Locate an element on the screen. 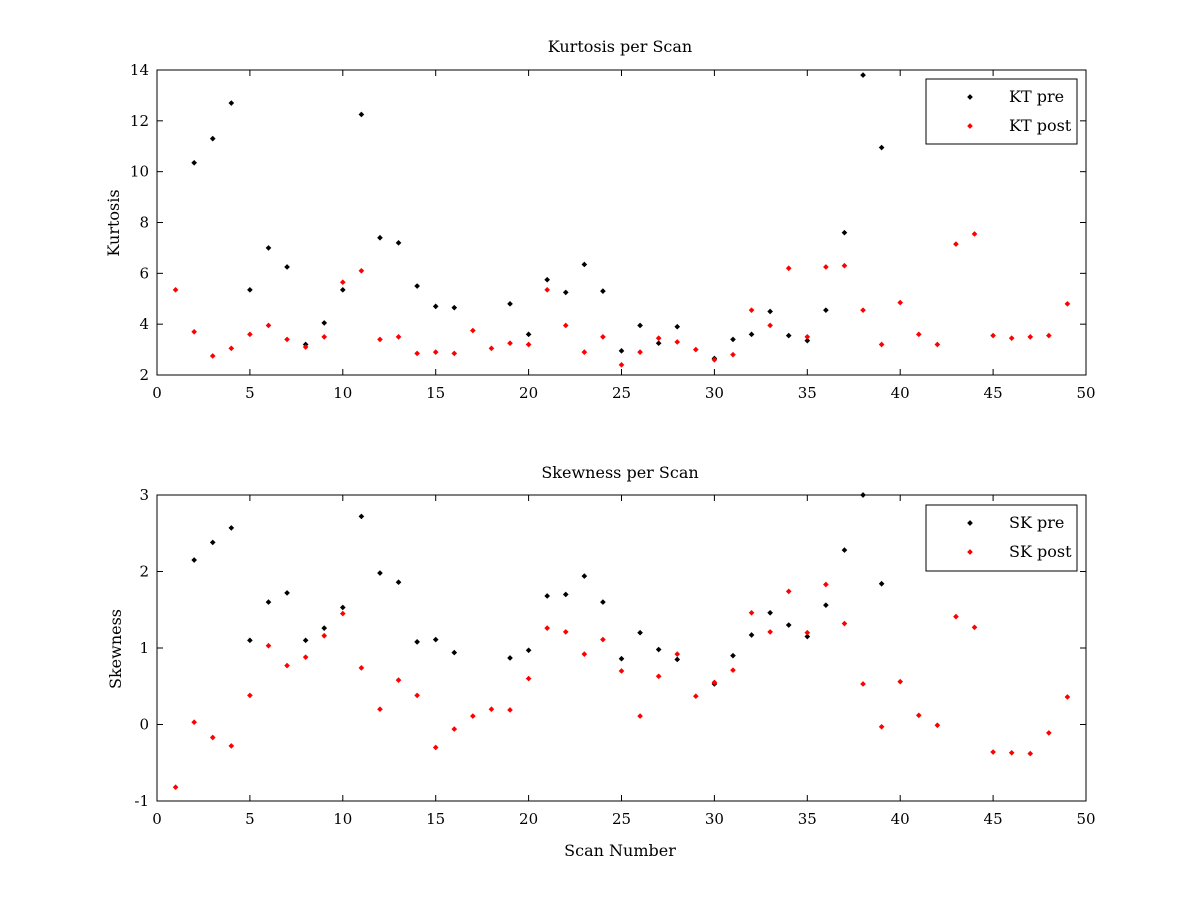 Image resolution: width=1200 pixels, height=900 pixels. kurtosis-legend-marker-pre is located at coordinates (970, 97).